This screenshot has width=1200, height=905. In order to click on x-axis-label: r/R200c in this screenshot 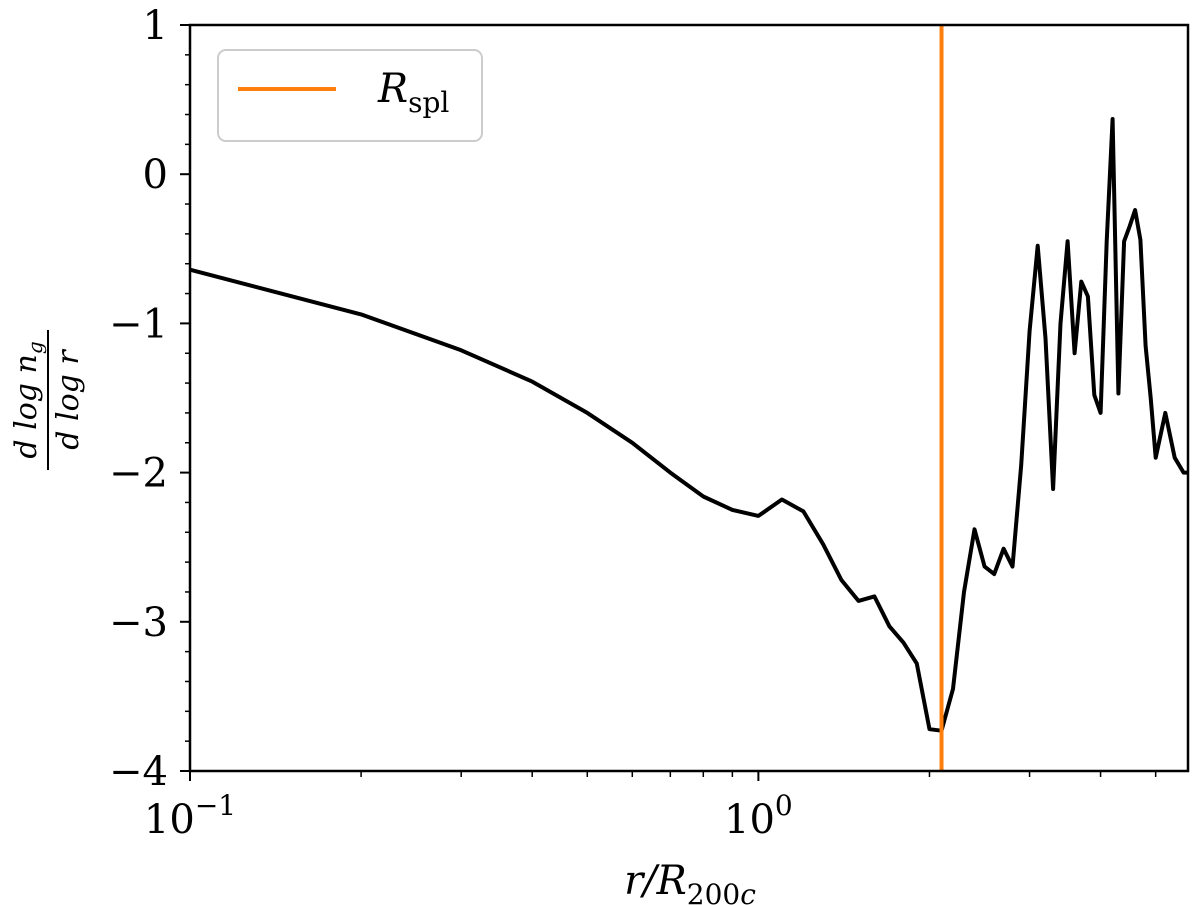, I will do `click(690, 881)`.